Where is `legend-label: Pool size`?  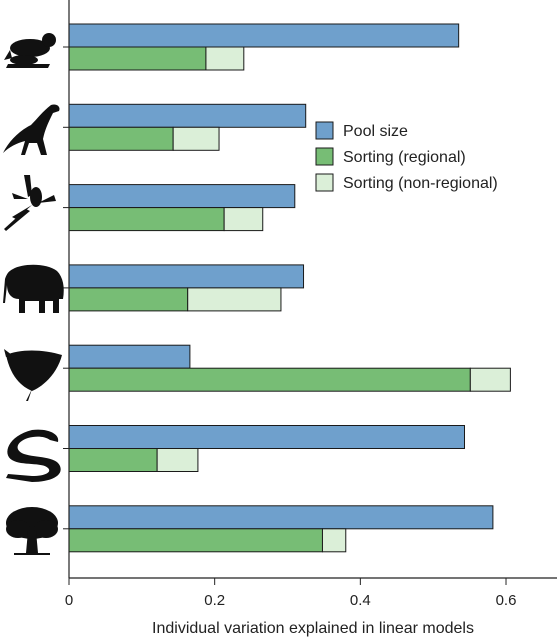
legend-label: Pool size is located at coordinates (375, 131).